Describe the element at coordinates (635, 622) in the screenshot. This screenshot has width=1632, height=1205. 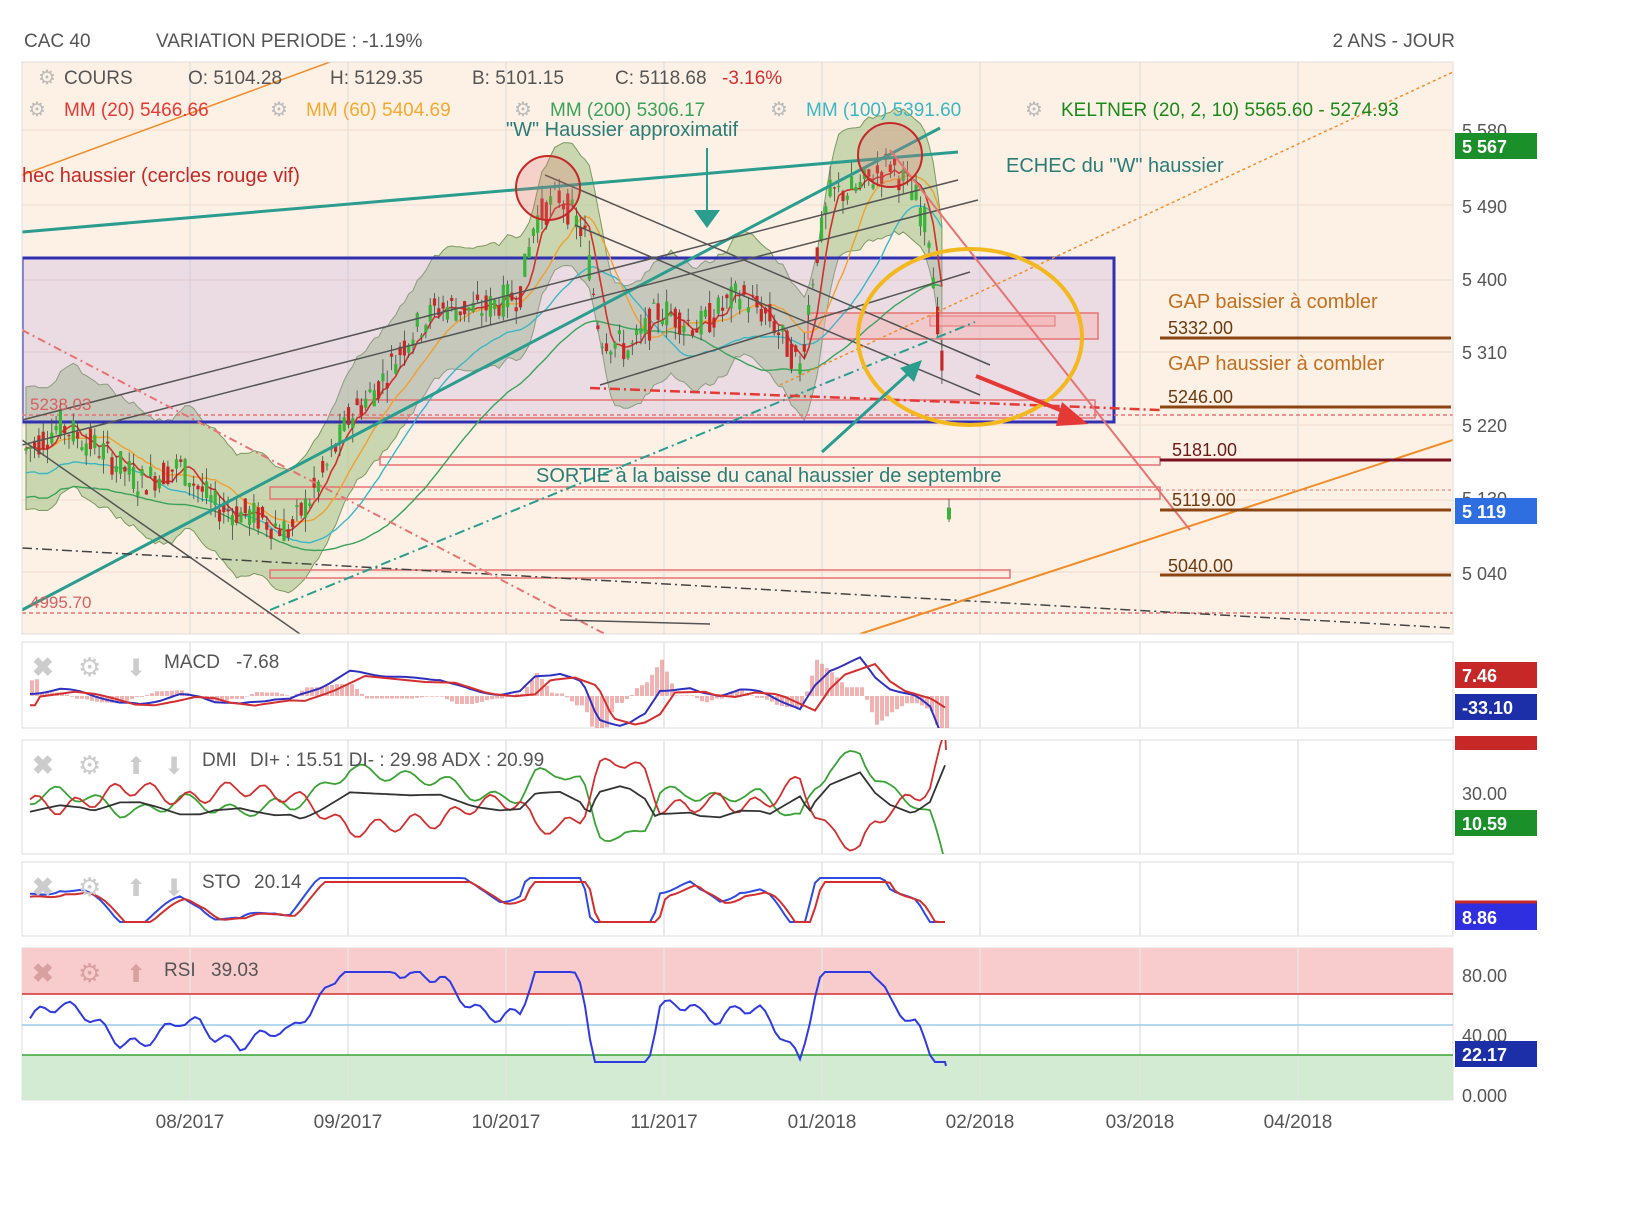
I see `bottom-short-line` at that location.